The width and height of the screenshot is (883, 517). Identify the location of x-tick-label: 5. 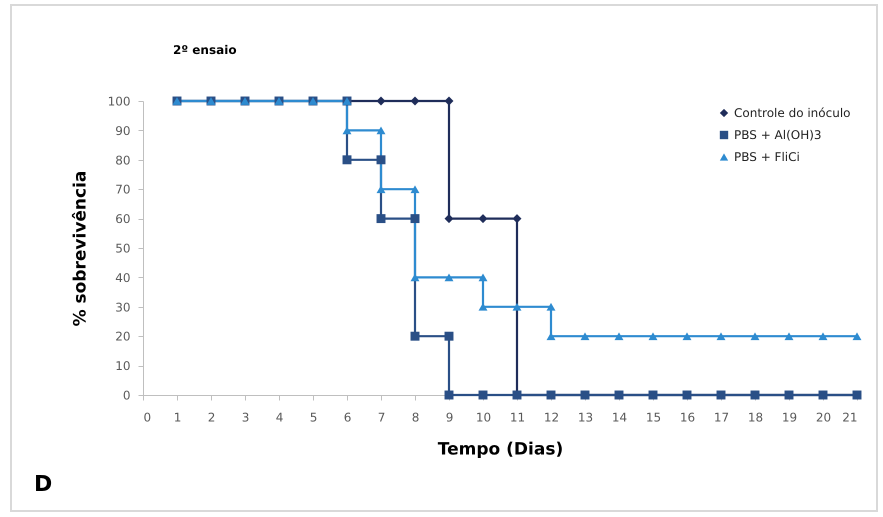
(314, 417).